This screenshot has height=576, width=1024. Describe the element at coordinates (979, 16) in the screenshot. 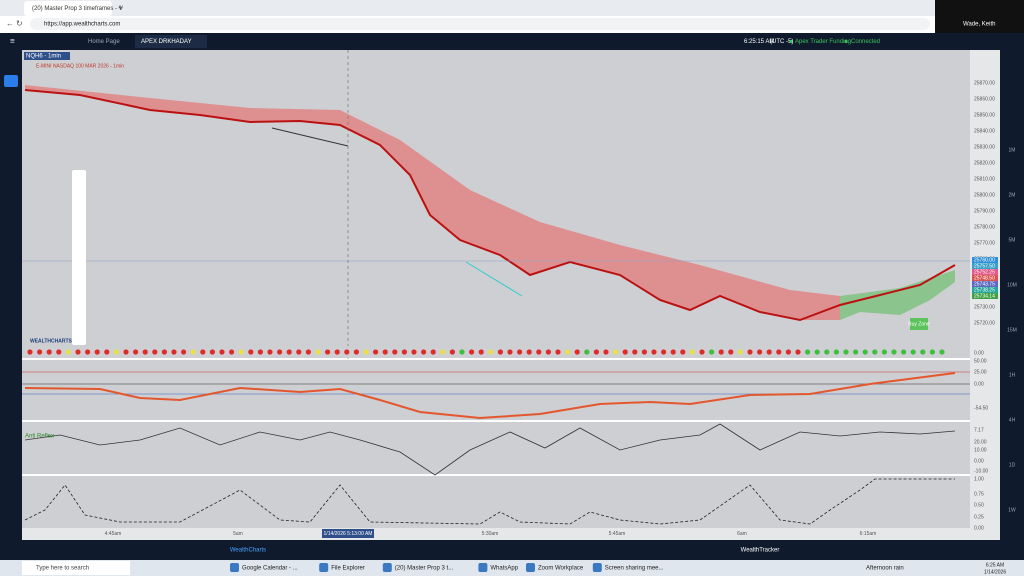

I see `user-panel` at that location.